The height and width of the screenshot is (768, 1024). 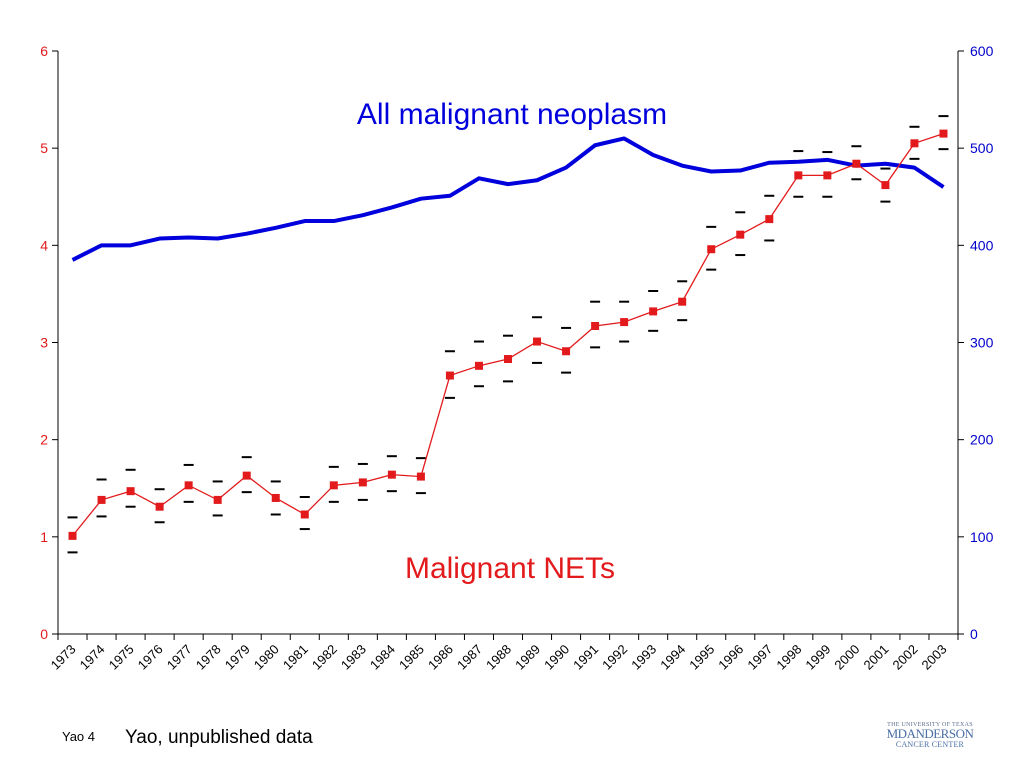 I want to click on y-right-tick-label: 500, so click(x=982, y=148).